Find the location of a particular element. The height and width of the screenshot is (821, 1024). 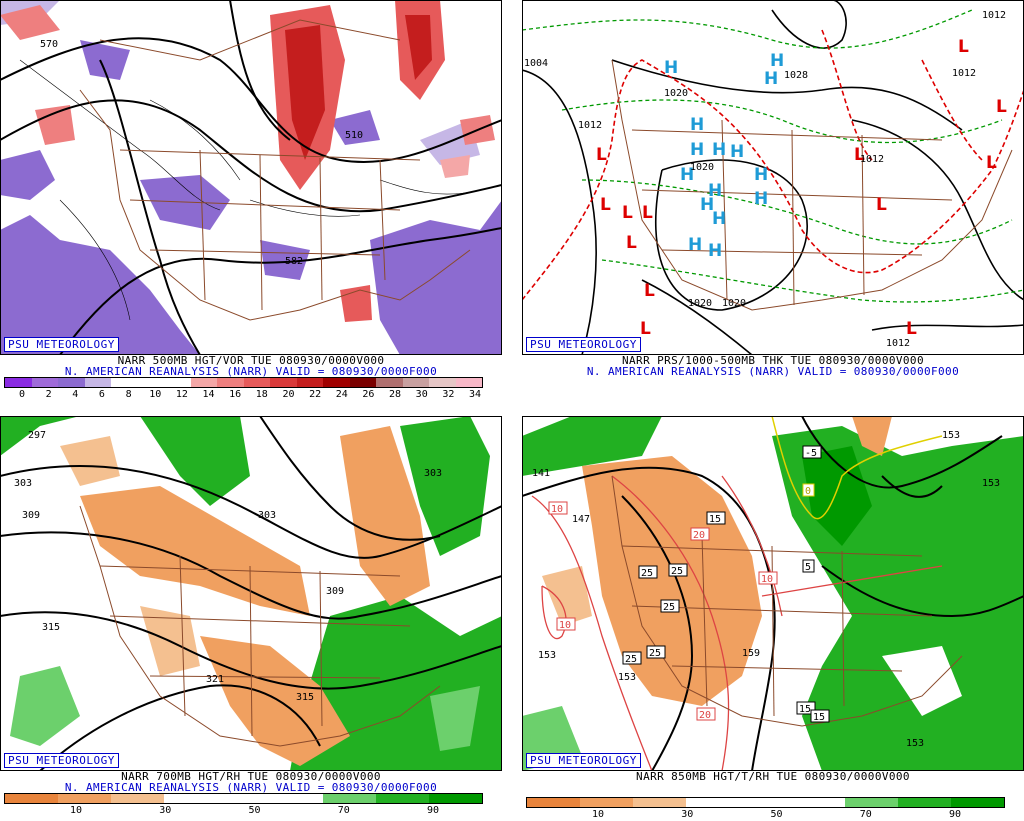

contour-label: 297 is located at coordinates (37, 435).